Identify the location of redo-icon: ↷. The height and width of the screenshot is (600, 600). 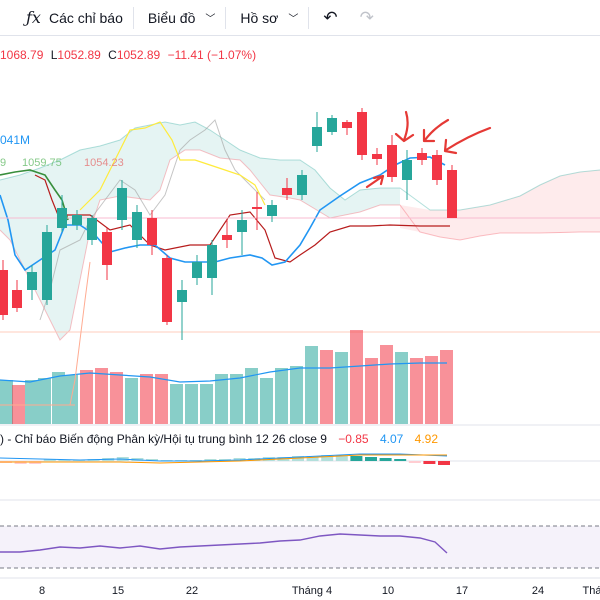
(366, 17).